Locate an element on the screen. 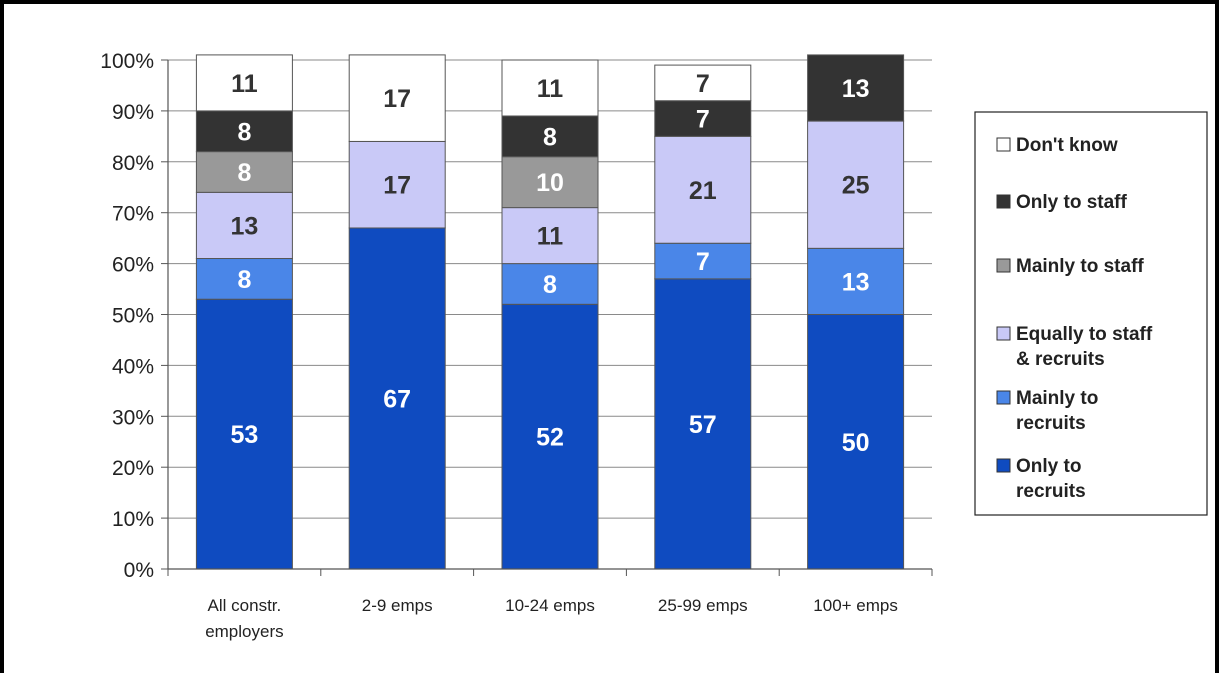 The height and width of the screenshot is (673, 1219). y-tick-label: 80% is located at coordinates (133, 163).